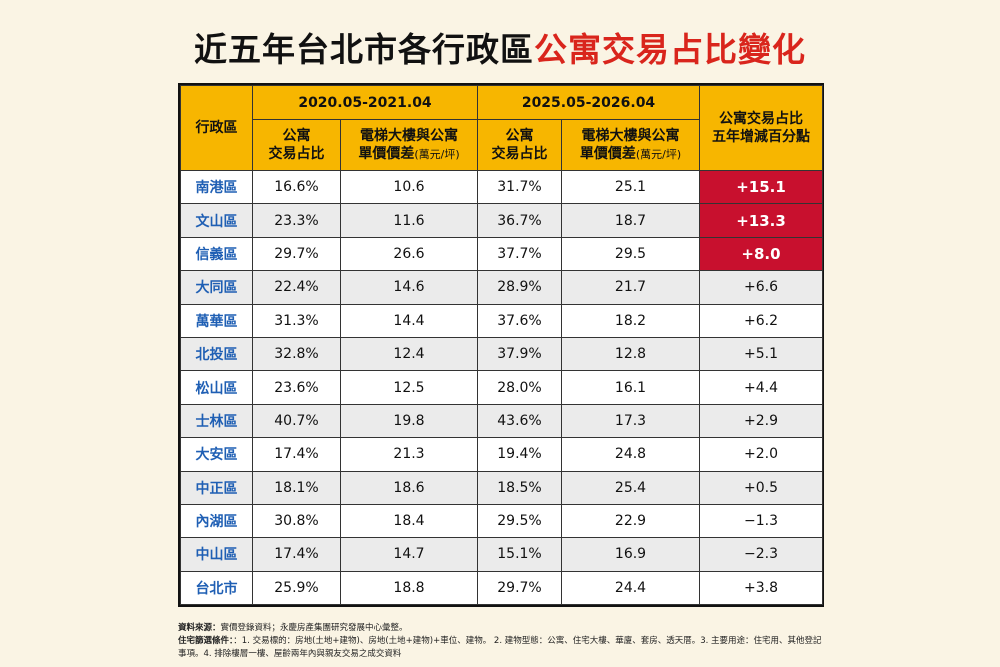  Describe the element at coordinates (296, 387) in the screenshot. I see `share1-cell: 23.6%` at that location.